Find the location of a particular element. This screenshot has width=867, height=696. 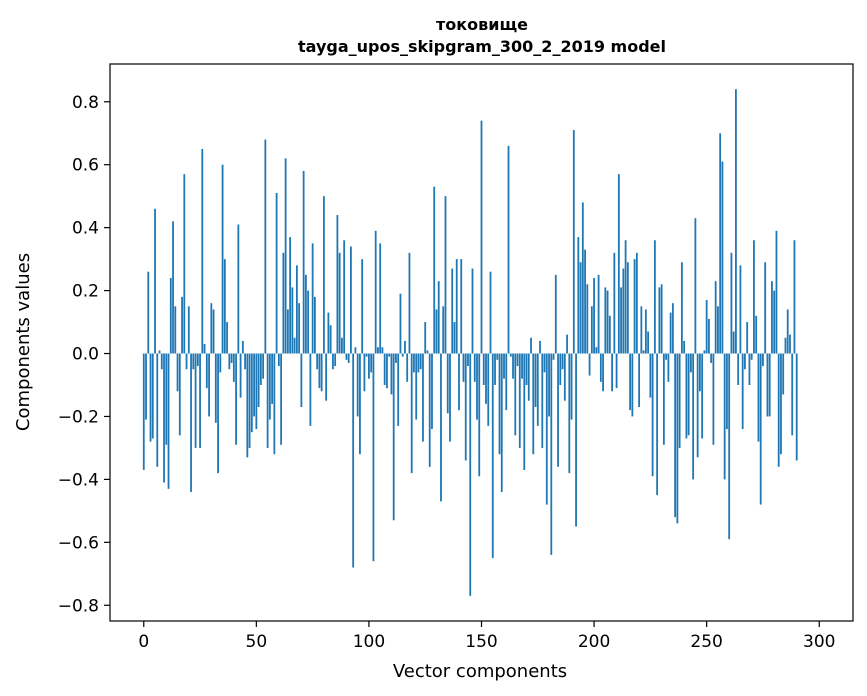

x-tick-label: 50 is located at coordinates (257, 642).